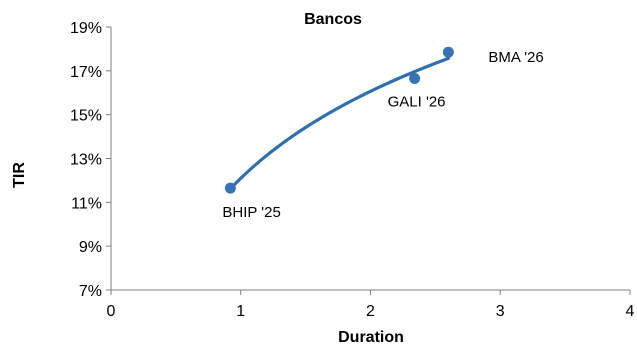 The image size is (637, 347). Describe the element at coordinates (86, 203) in the screenshot. I see `y-tick-label: 11%` at that location.